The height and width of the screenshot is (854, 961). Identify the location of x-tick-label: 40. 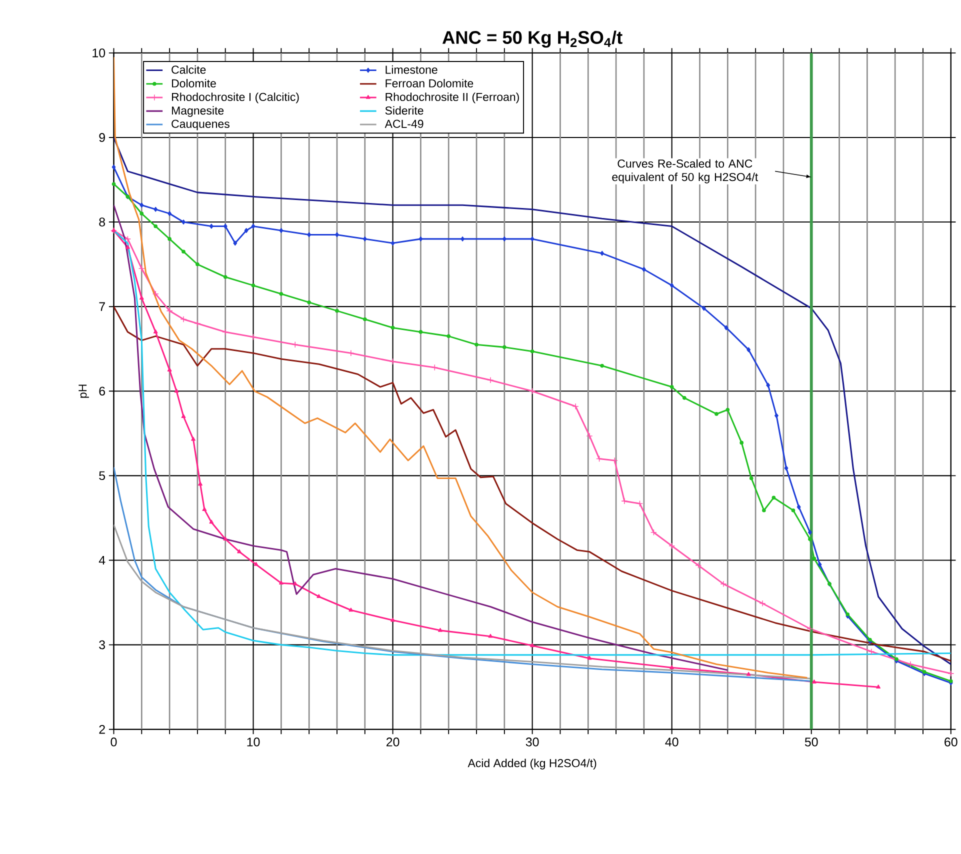
(671, 741).